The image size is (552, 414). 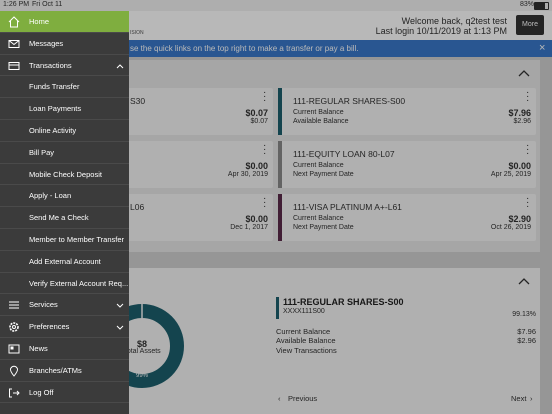 I want to click on menu-item: Add External Account, so click(x=64, y=262).